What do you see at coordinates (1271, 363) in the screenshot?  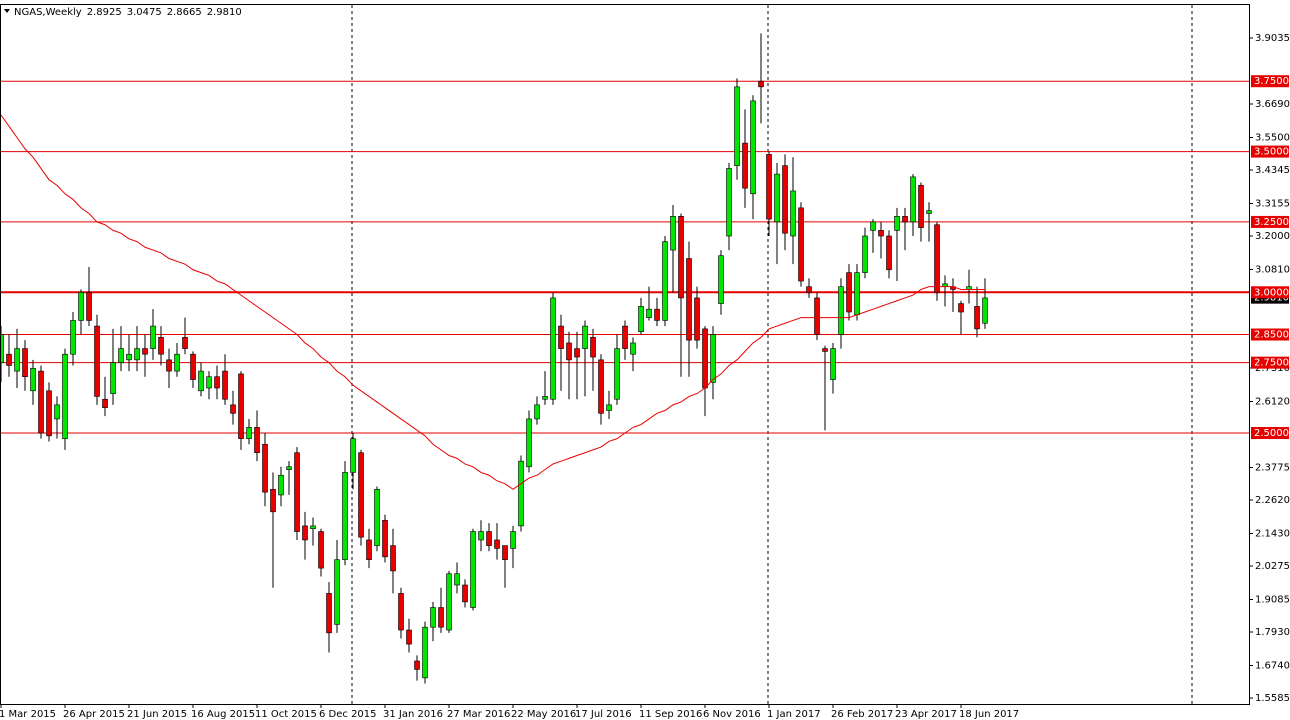 I see `level-label: 2.7500` at bounding box center [1271, 363].